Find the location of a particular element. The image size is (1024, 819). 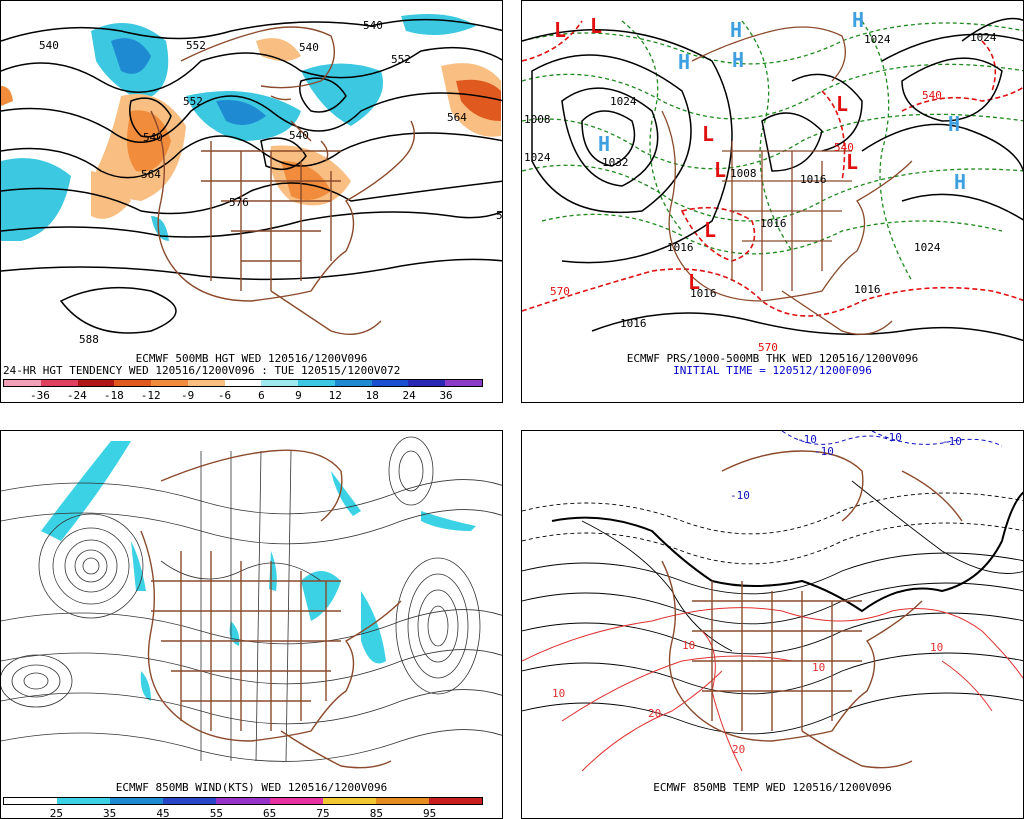

contour-label: 564 is located at coordinates (457, 117).